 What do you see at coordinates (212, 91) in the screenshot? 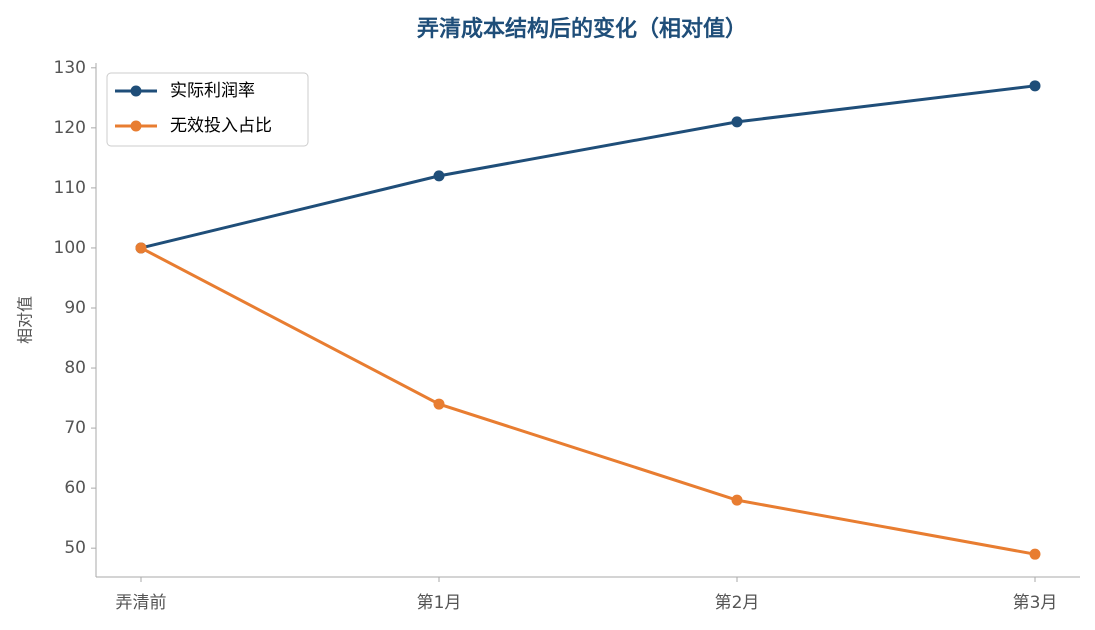
I see `legend-label: 实际利润率` at bounding box center [212, 91].